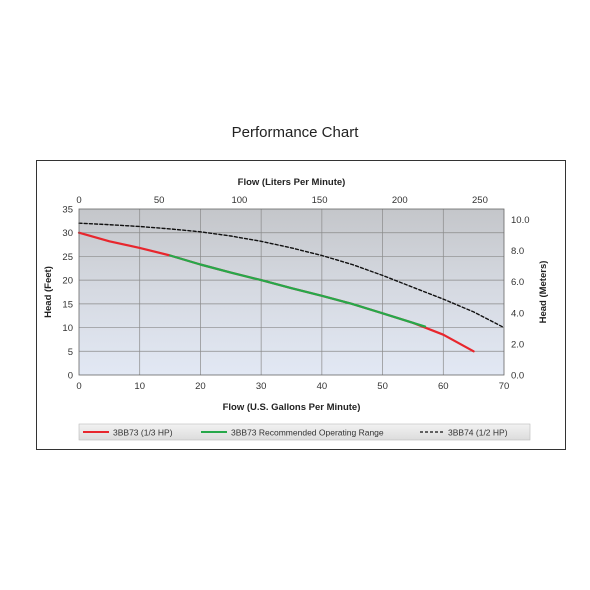 The height and width of the screenshot is (590, 590). What do you see at coordinates (320, 200) in the screenshot?
I see `x2-tick-label: 150` at bounding box center [320, 200].